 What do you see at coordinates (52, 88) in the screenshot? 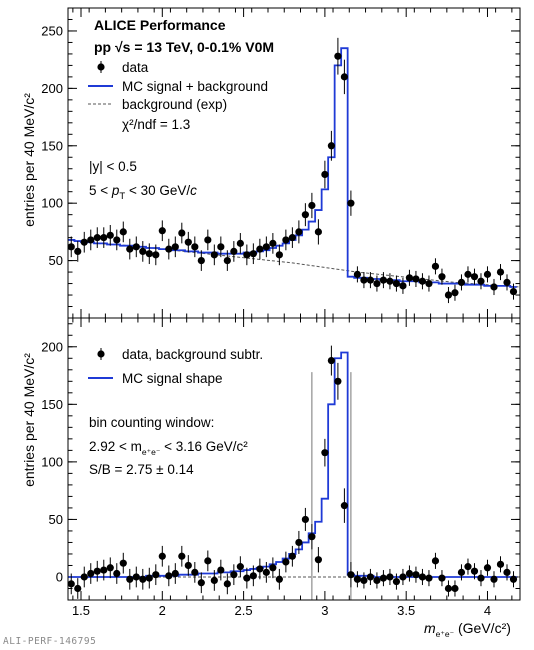
I see `y-tick-label: 200` at bounding box center [52, 88].